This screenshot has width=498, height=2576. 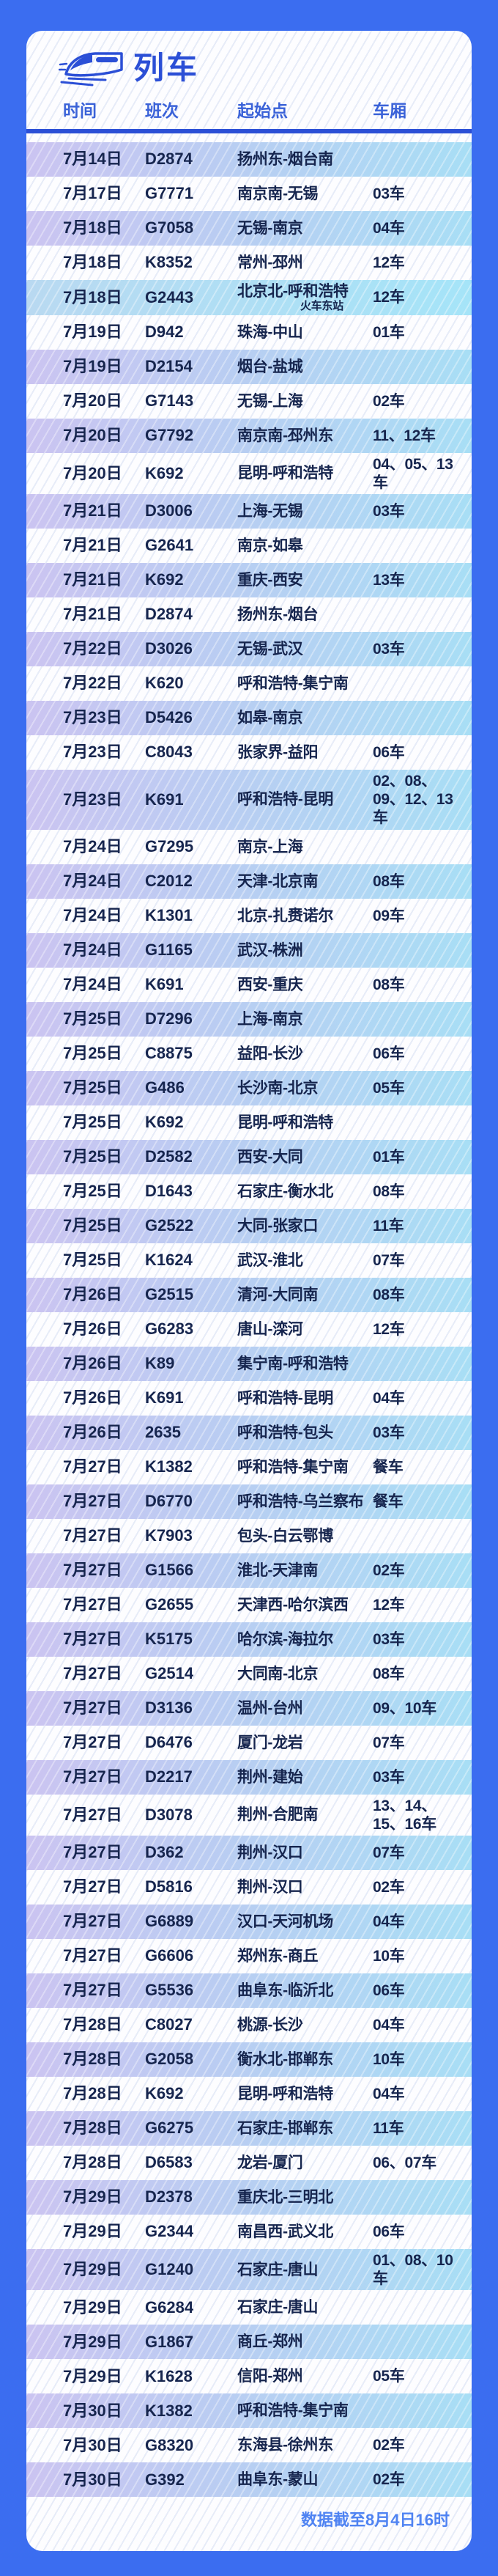 I want to click on table-row: 7月30日 G392 曲阜东-蒙山 02车, so click(x=249, y=2479).